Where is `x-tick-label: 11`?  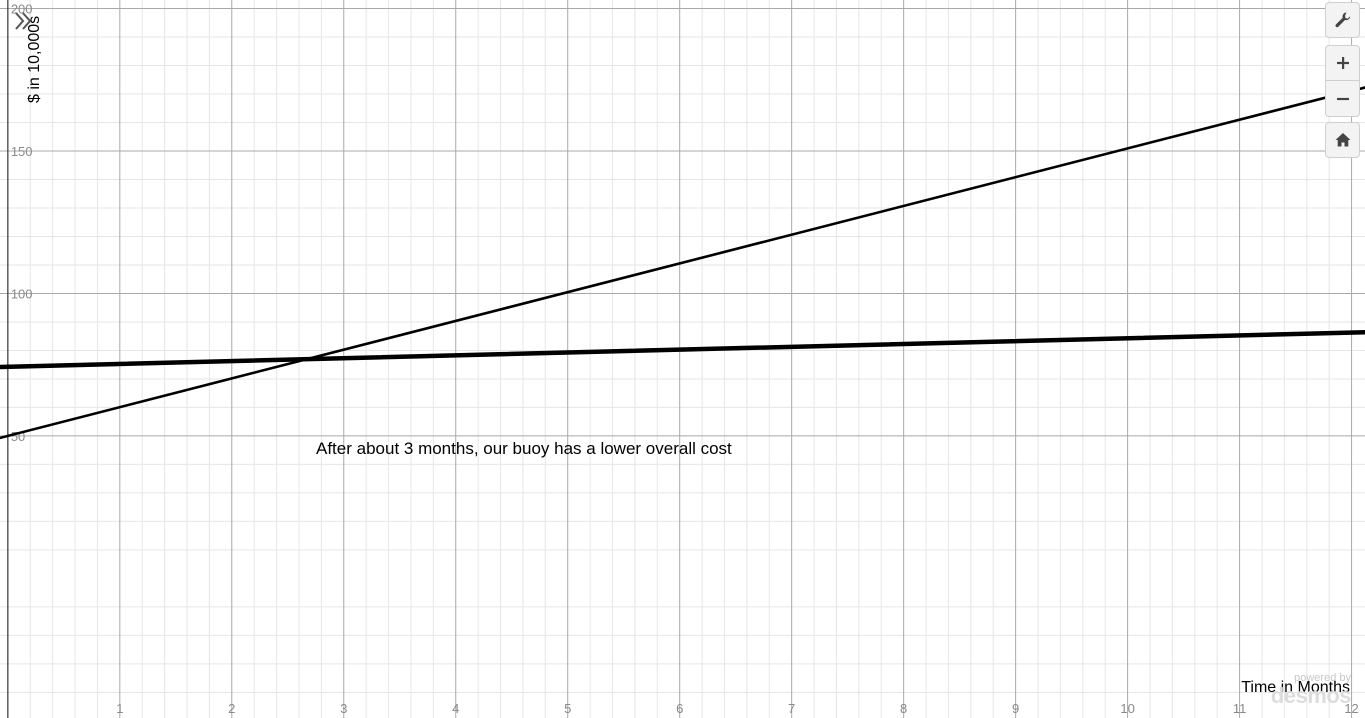 x-tick-label: 11 is located at coordinates (1240, 708).